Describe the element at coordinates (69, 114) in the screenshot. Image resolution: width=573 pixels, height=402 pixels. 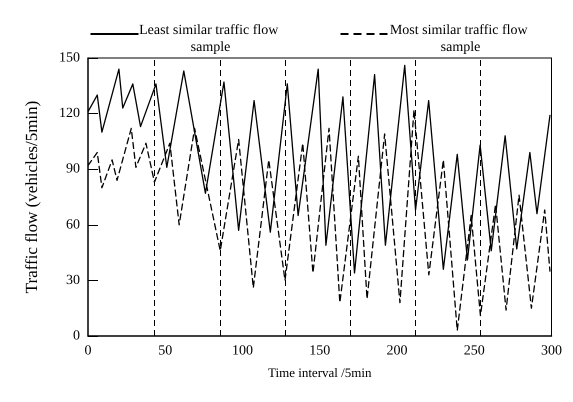
I see `y-tick-label: 120` at that location.